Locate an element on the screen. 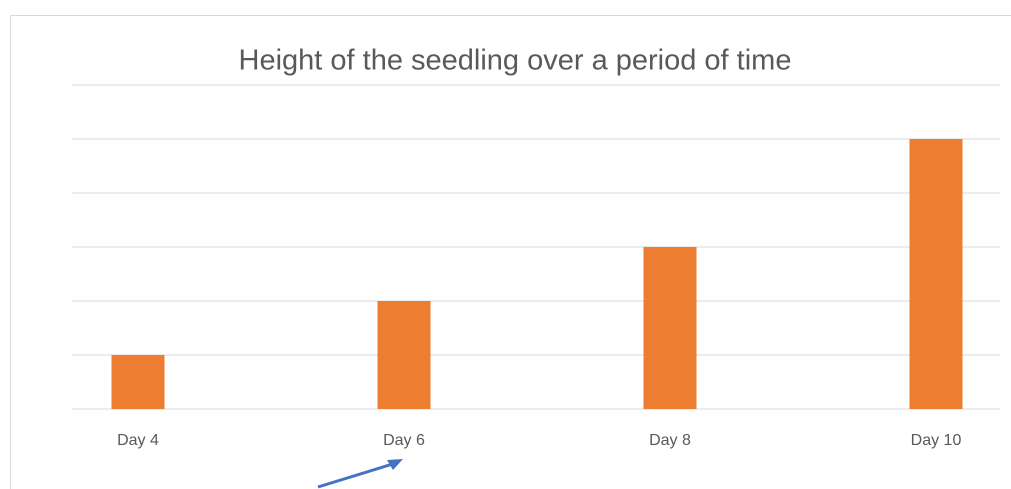 Image resolution: width=1011 pixels, height=489 pixels. x-tick-label: Day 10 is located at coordinates (936, 440).